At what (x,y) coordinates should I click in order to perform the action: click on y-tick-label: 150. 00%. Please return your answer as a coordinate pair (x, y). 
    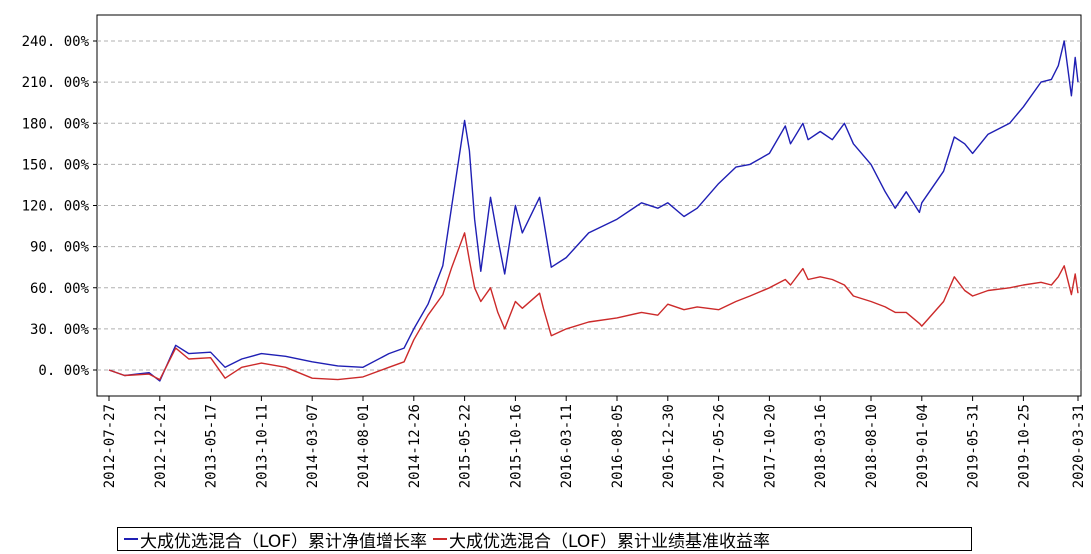
    Looking at the image, I should click on (56, 165).